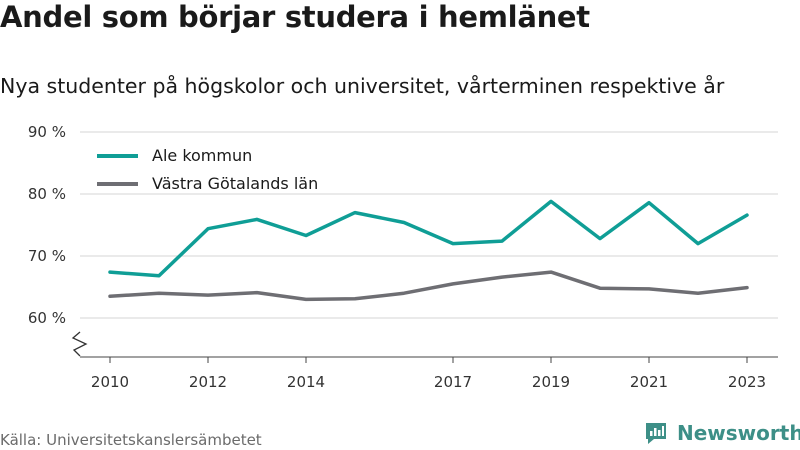  What do you see at coordinates (47, 318) in the screenshot?
I see `y-tick-label: 60 %` at bounding box center [47, 318].